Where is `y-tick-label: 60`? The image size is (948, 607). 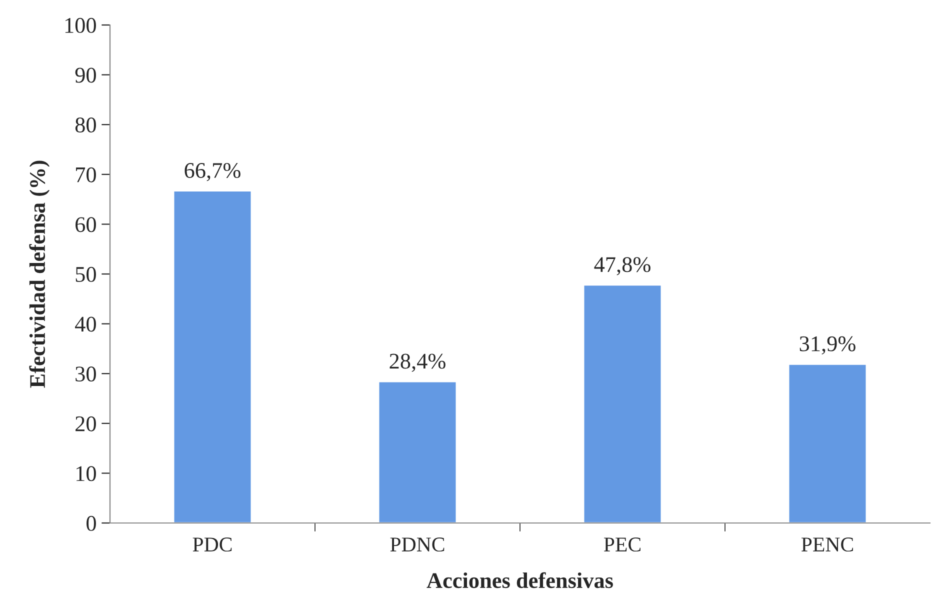
y-tick-label: 60 is located at coordinates (86, 224).